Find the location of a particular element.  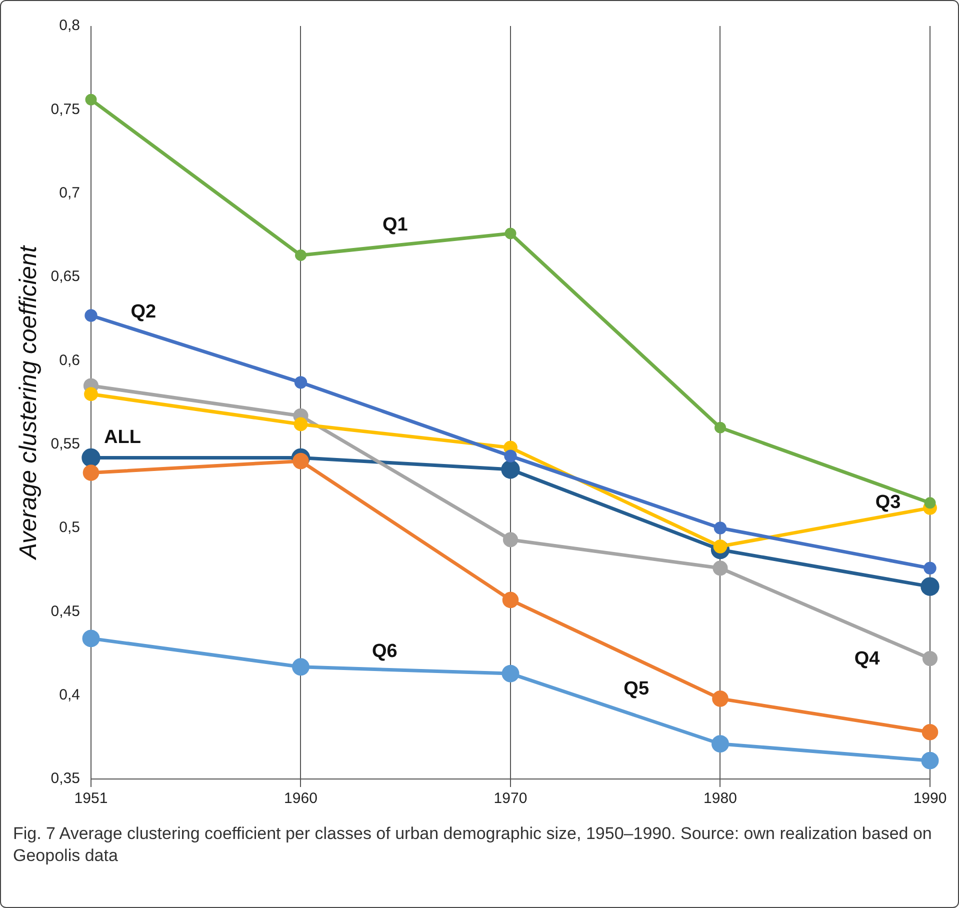

caption: Fig. 7 Average clustering coefficient per classes of urban demographic size, 1950–1990. Source: own realization based on Geopolis data is located at coordinates (473, 845).